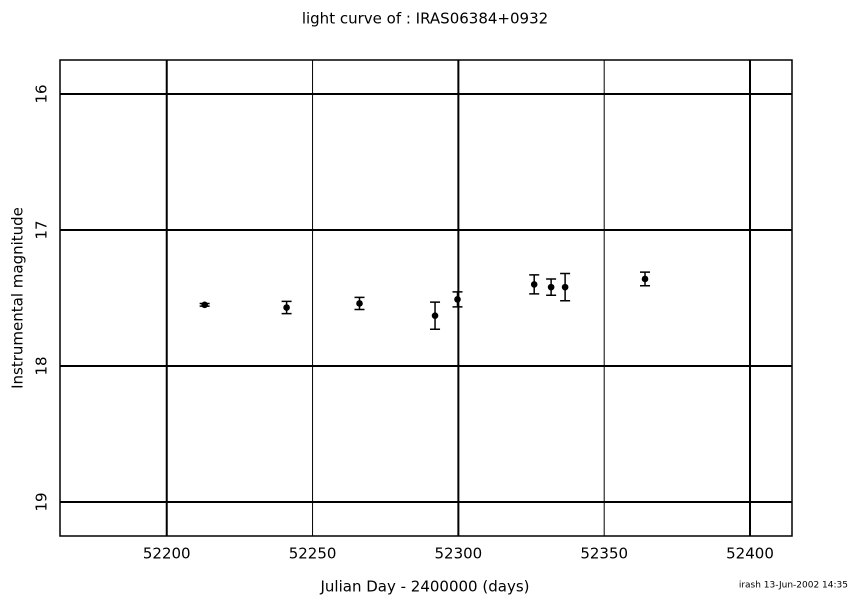 This screenshot has height=596, width=851. I want to click on y-tick-label: 19, so click(42, 501).